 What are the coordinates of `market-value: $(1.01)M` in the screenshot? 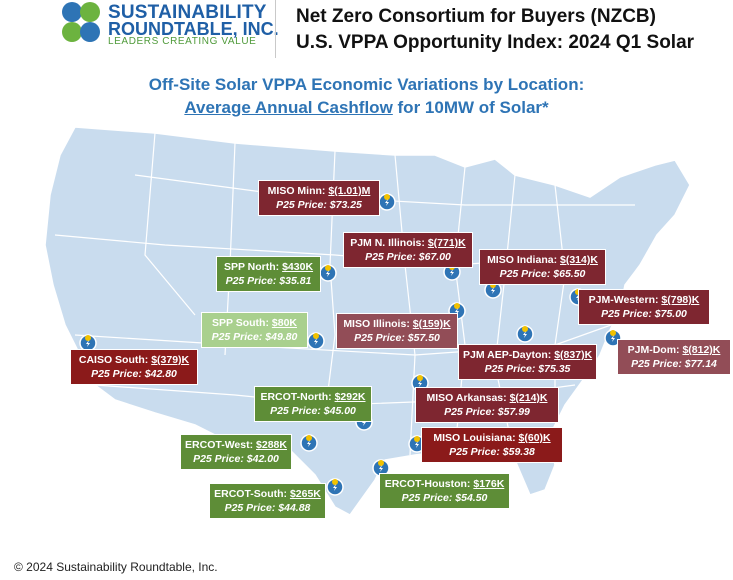 It's located at (349, 191).